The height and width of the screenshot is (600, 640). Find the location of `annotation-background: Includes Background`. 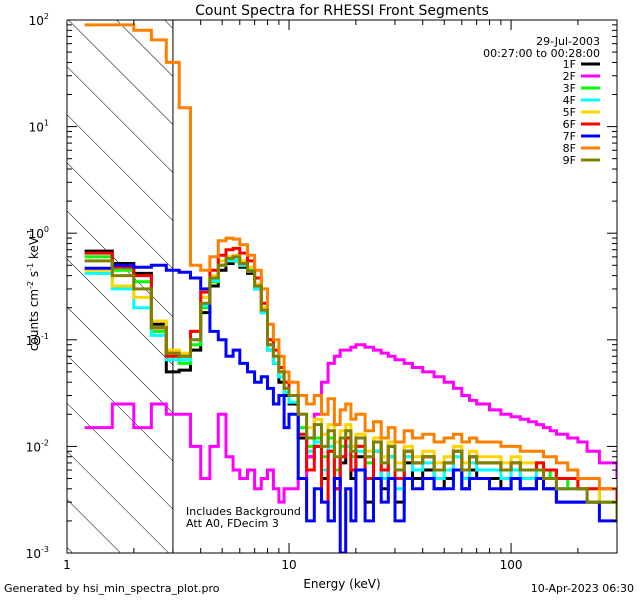

annotation-background: Includes Background is located at coordinates (243, 511).